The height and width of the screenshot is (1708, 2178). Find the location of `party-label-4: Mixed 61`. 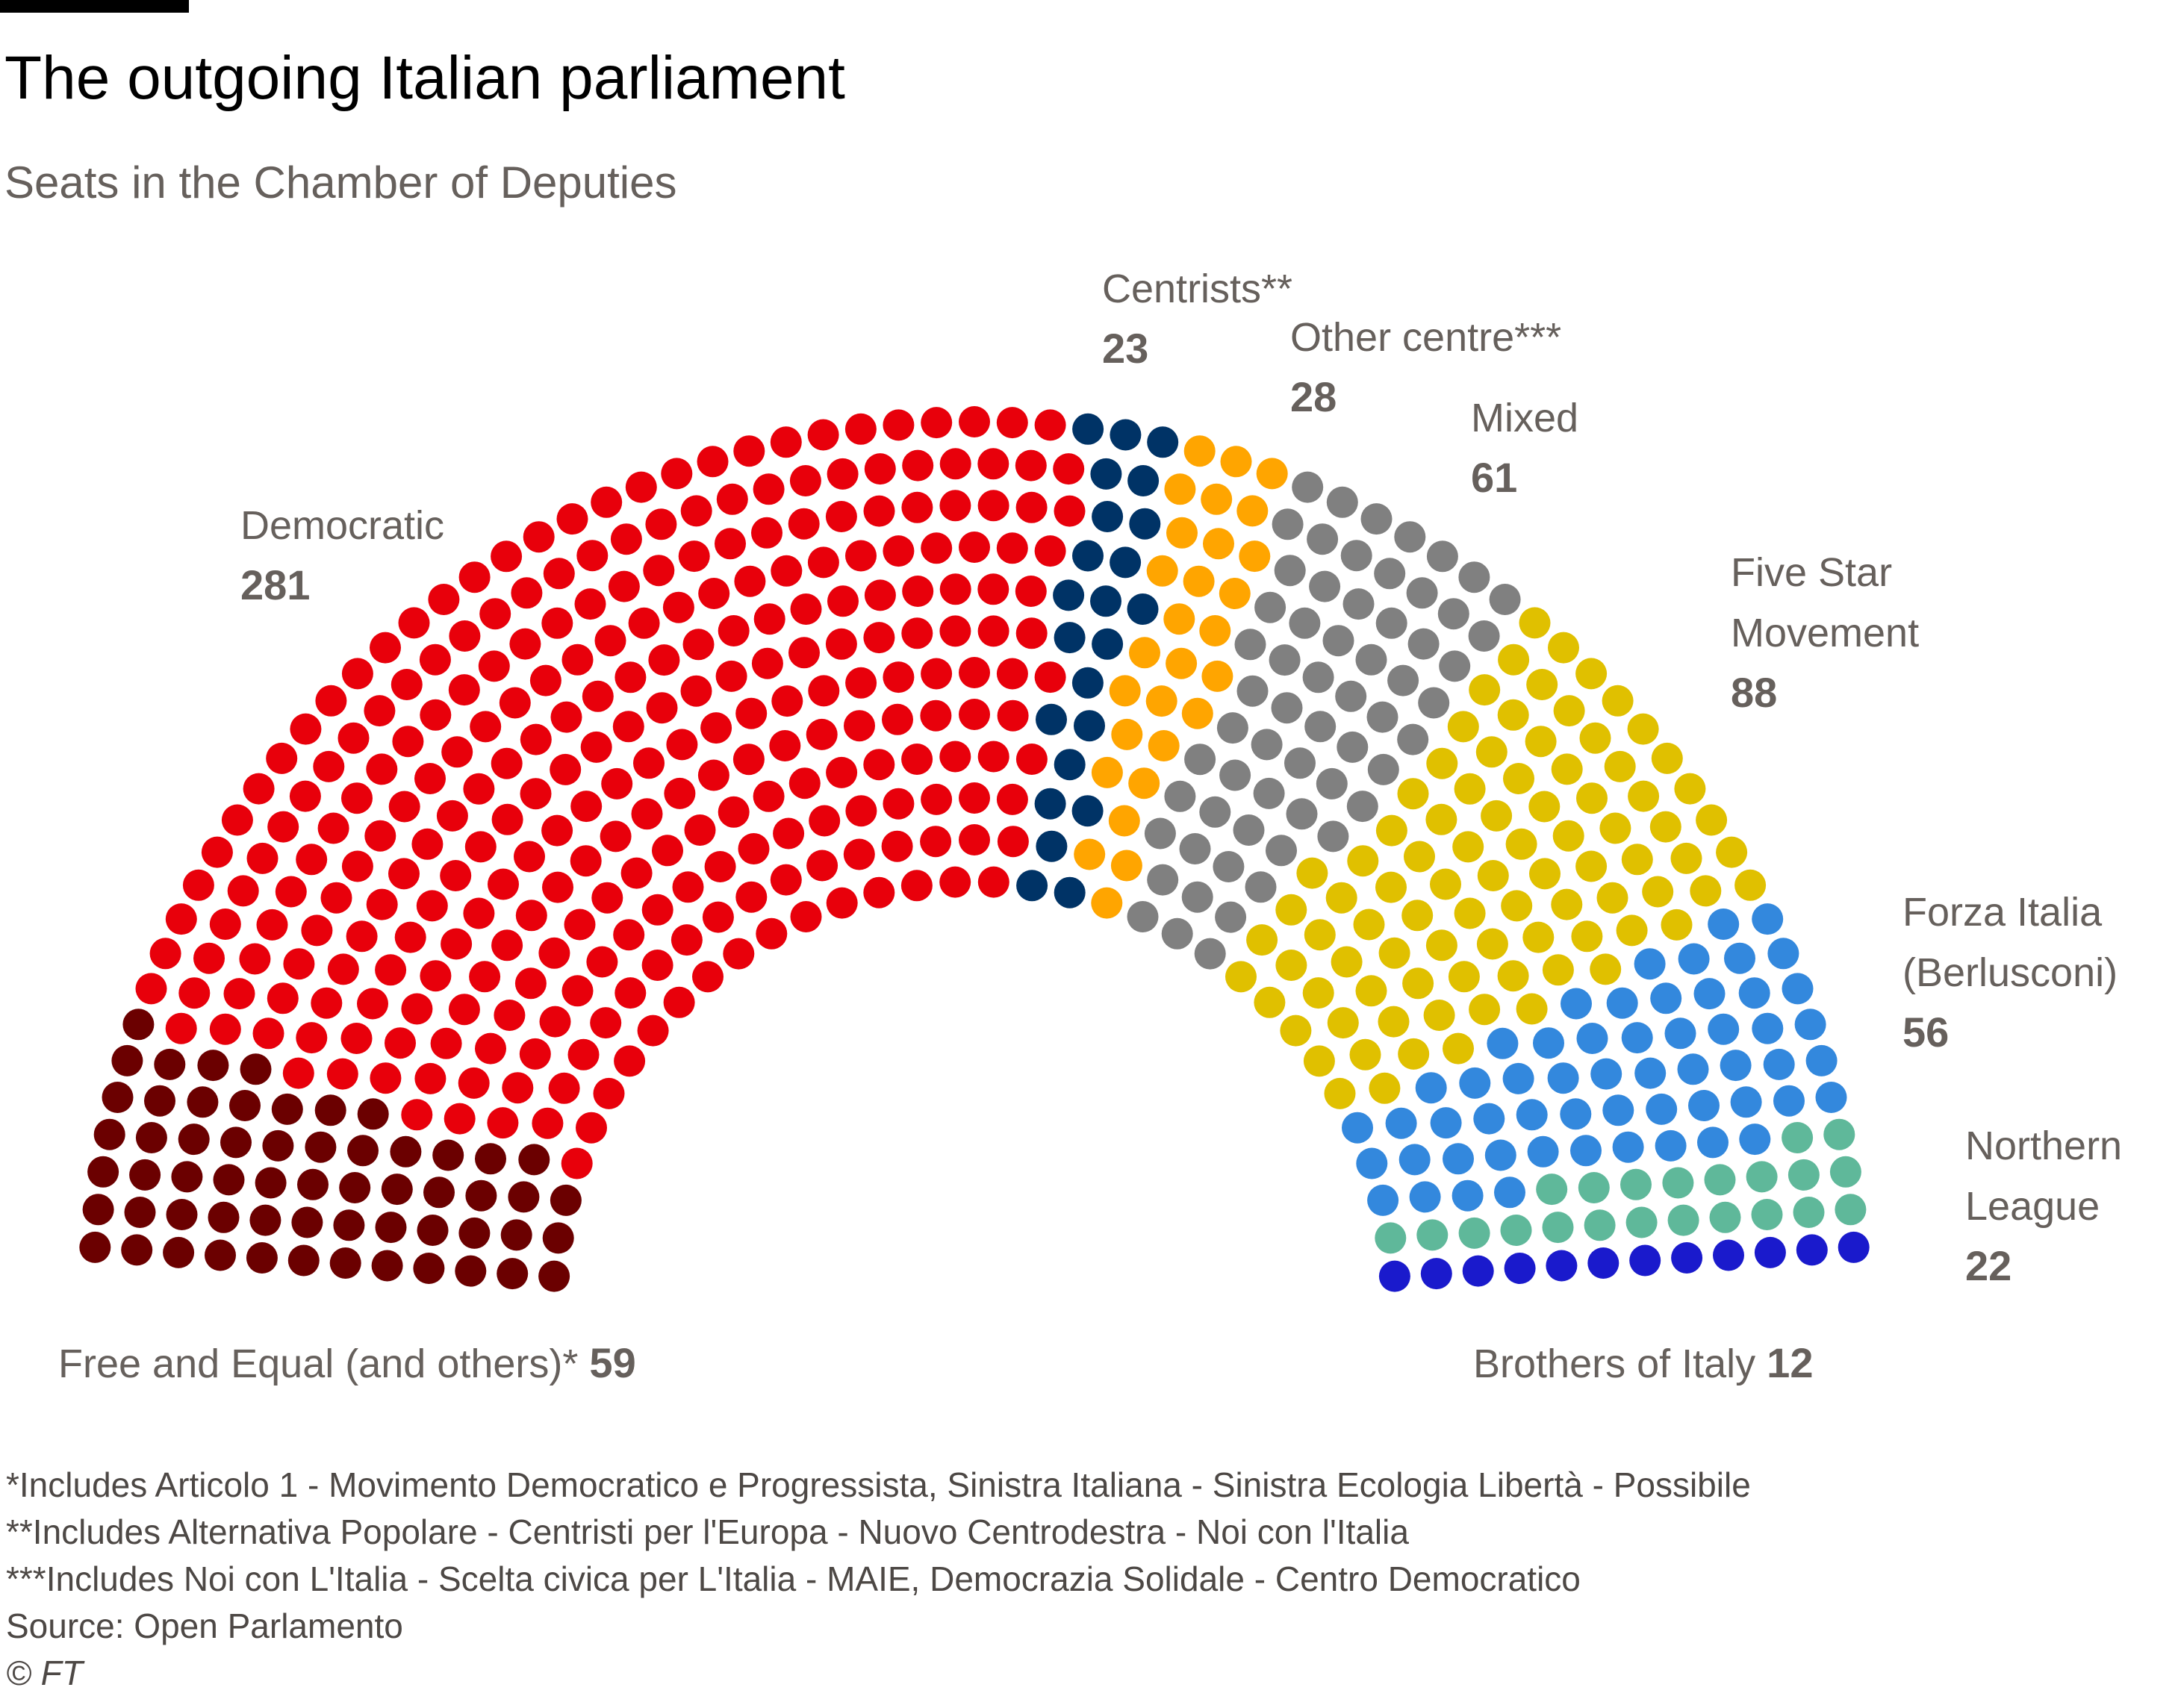

party-label-4: Mixed 61 is located at coordinates (1524, 448).